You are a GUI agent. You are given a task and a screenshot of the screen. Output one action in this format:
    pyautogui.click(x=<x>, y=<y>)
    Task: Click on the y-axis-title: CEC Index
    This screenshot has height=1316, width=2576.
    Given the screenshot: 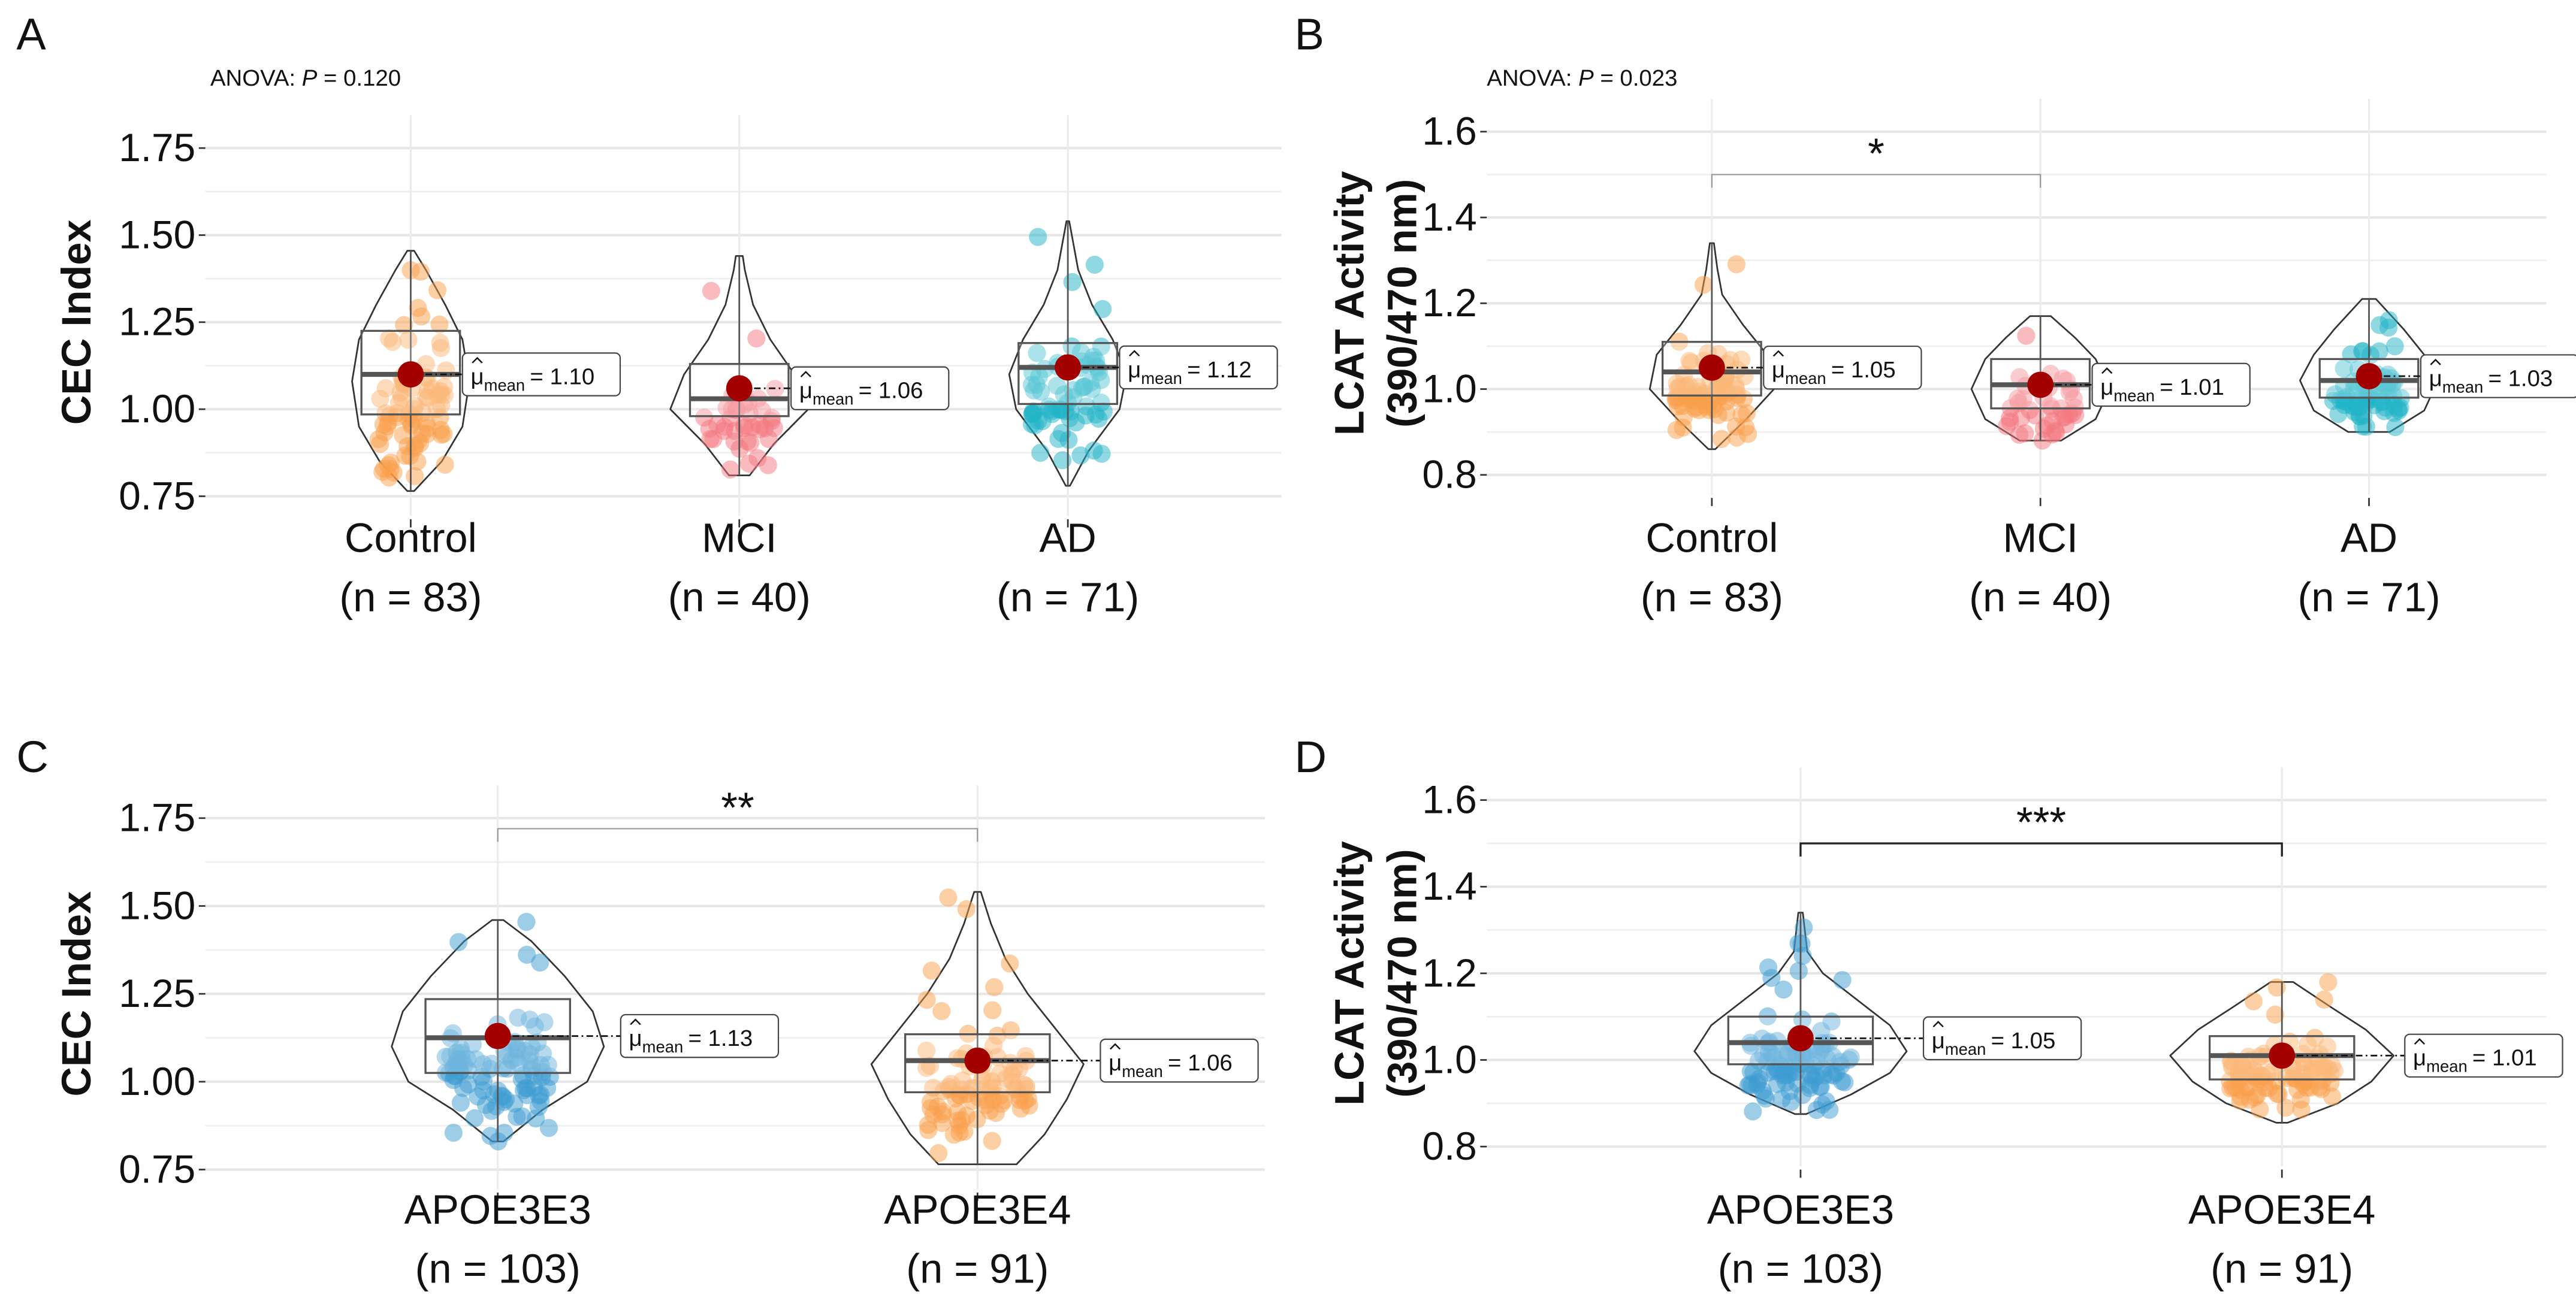 What is the action you would take?
    pyautogui.click(x=76, y=994)
    